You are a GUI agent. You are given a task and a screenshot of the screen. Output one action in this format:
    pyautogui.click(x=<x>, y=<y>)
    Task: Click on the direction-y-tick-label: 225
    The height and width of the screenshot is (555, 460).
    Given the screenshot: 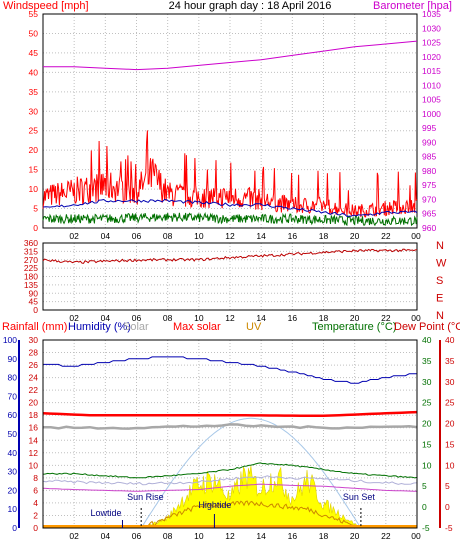 What is the action you would take?
    pyautogui.click(x=31, y=268)
    